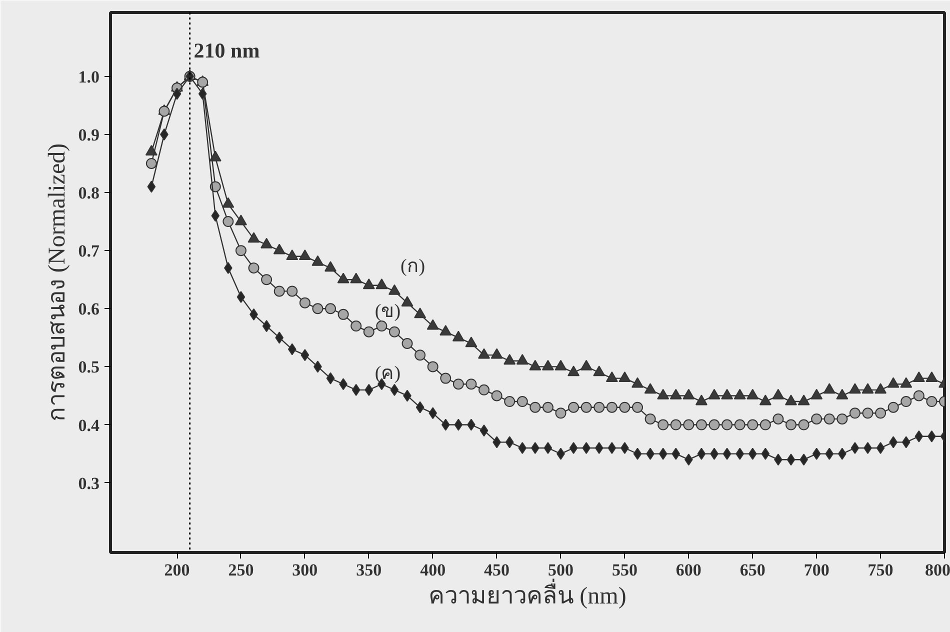  I want to click on x-tick-label: 400, so click(433, 570).